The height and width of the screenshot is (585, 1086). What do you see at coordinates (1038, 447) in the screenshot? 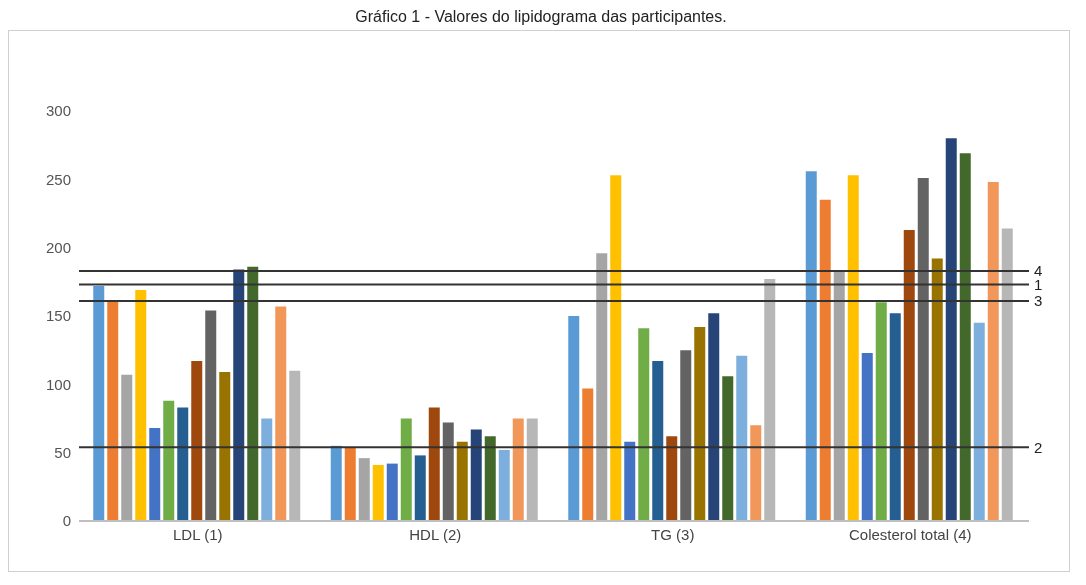
I see `text: 2` at bounding box center [1038, 447].